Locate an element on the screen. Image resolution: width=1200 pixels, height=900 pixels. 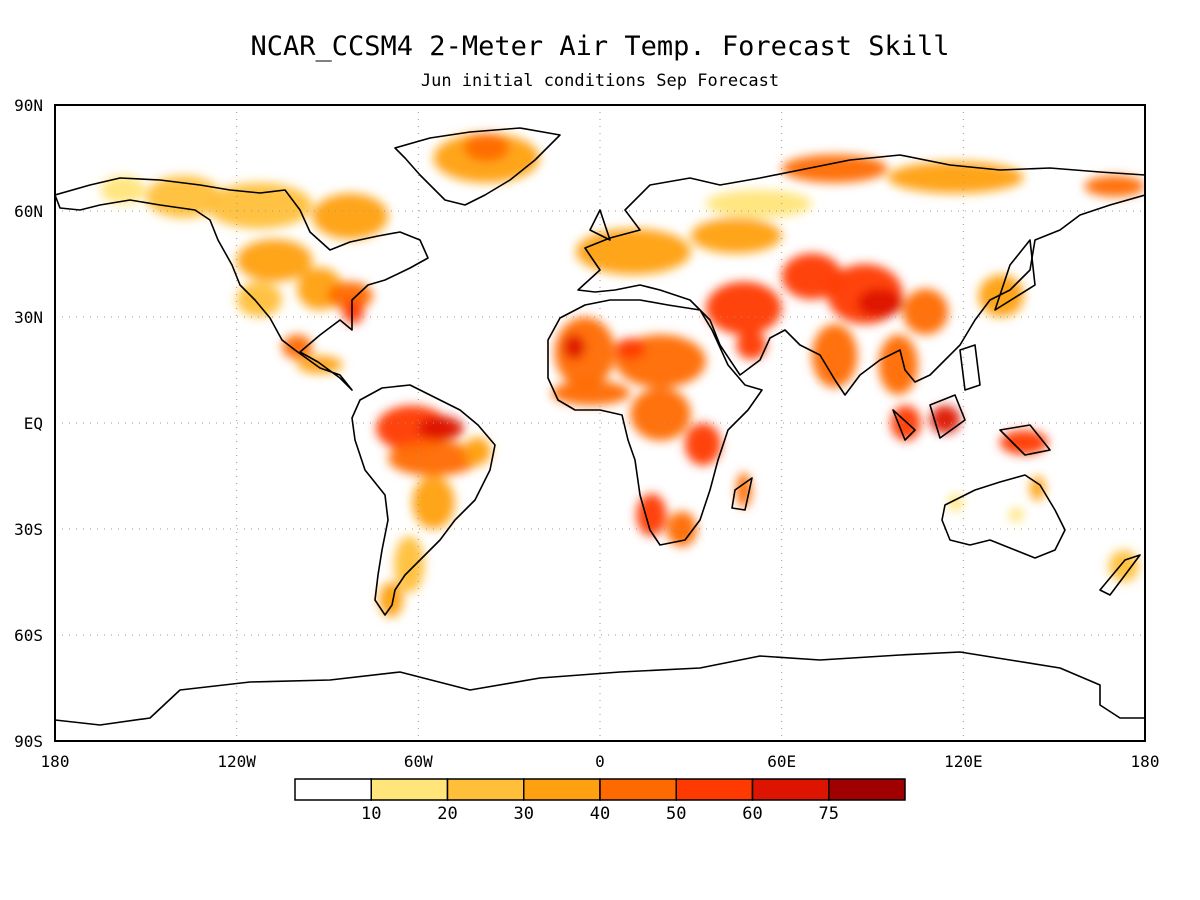
lon-tick-label: 120E is located at coordinates (963, 761).